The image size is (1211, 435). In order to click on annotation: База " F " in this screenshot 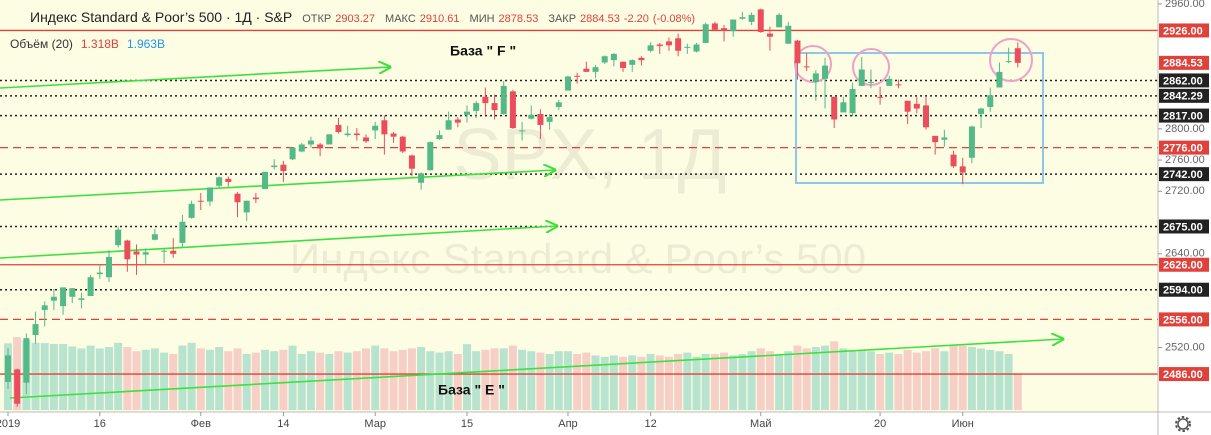, I will do `click(483, 51)`.